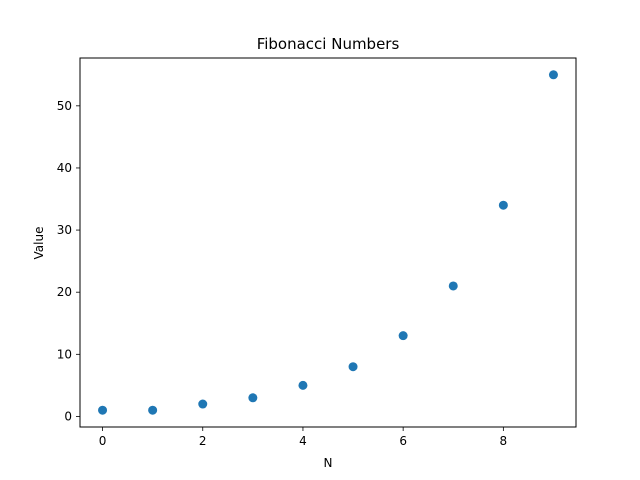  What do you see at coordinates (64, 168) in the screenshot?
I see `y-tick-label: 40` at bounding box center [64, 168].